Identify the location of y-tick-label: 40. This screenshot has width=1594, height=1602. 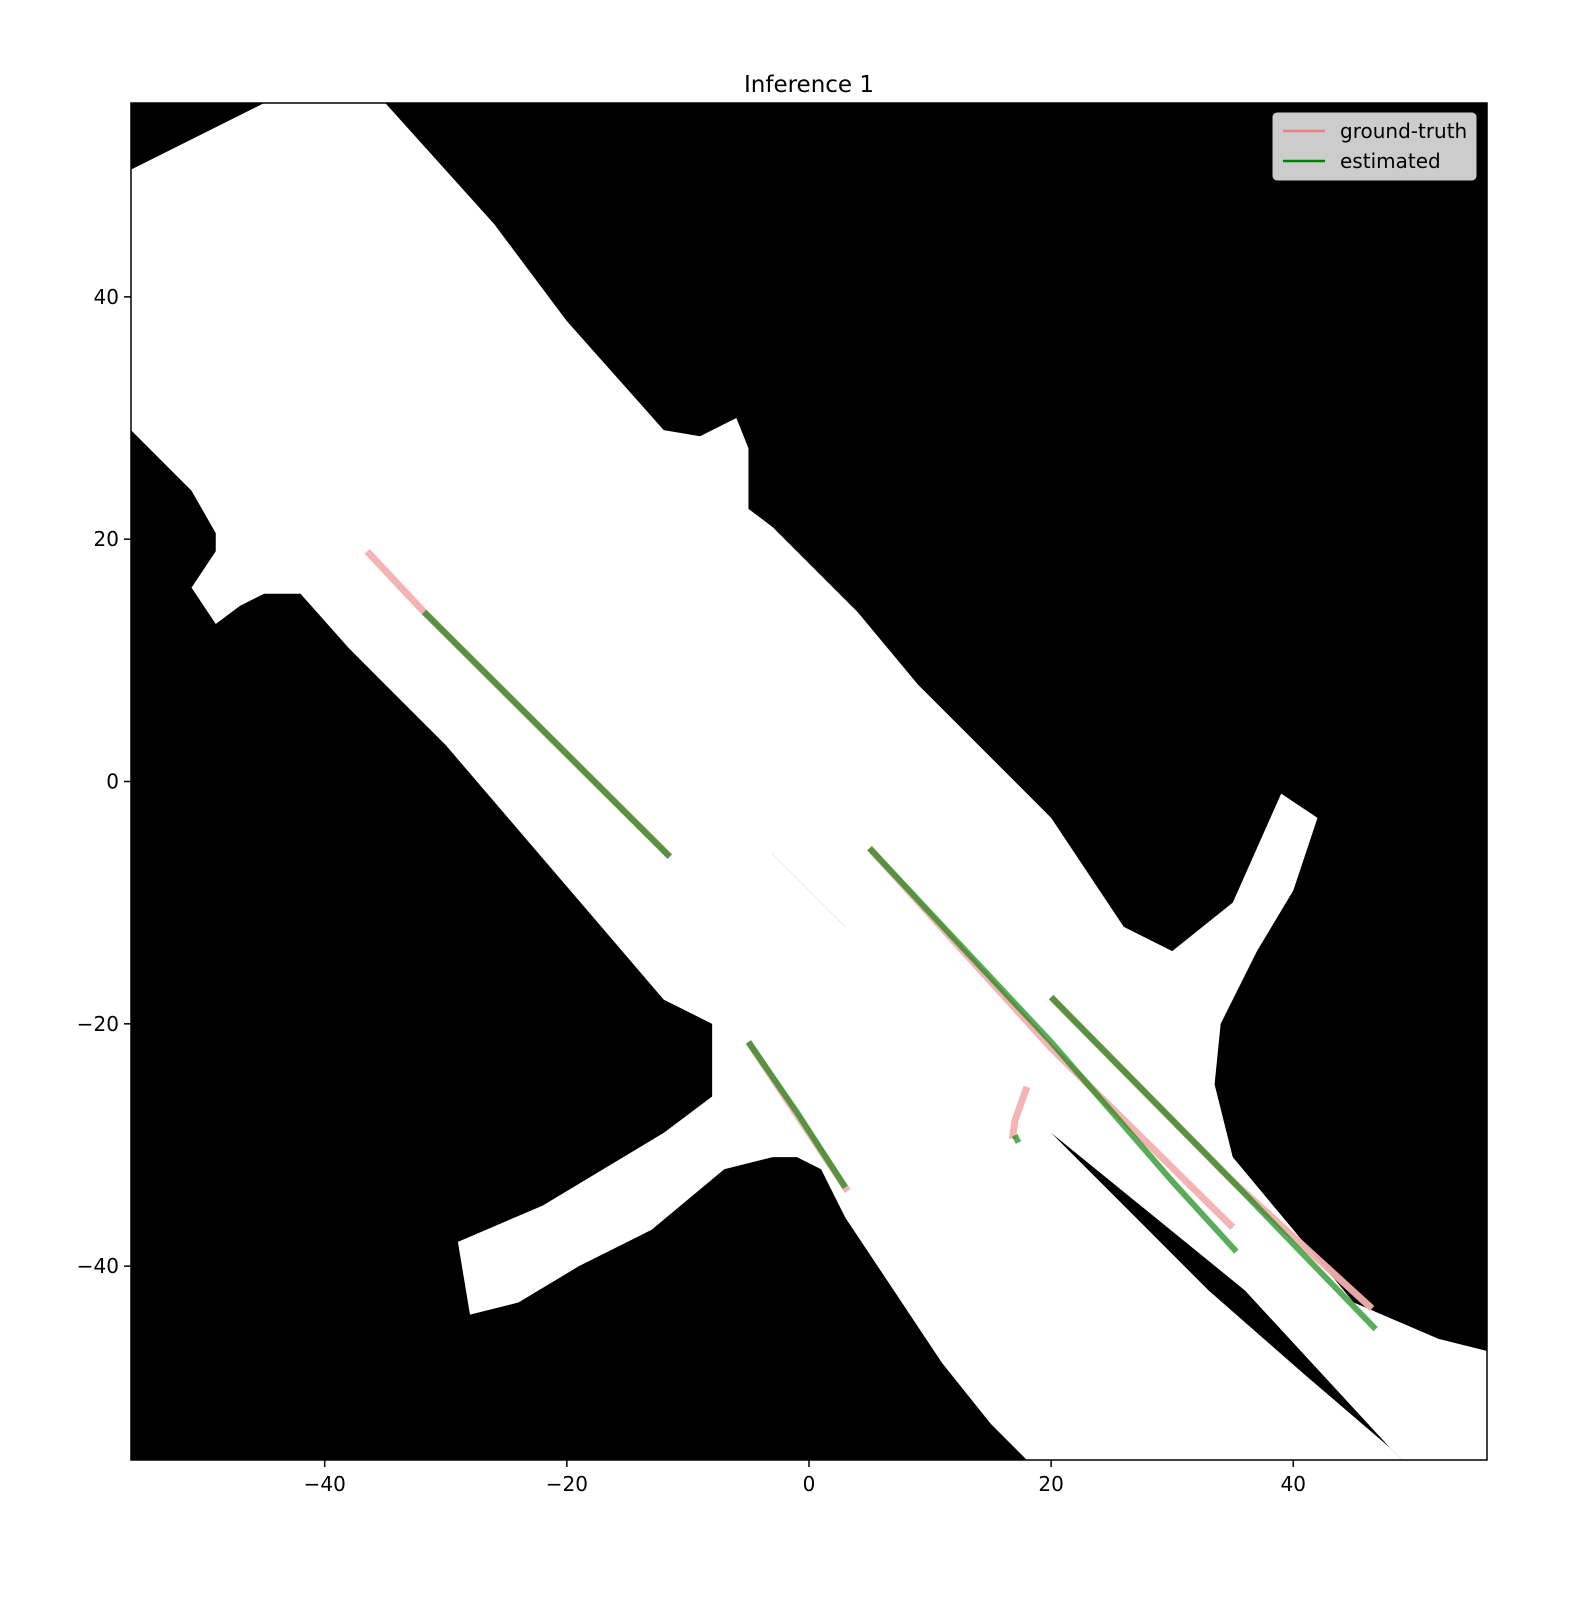
(106, 297).